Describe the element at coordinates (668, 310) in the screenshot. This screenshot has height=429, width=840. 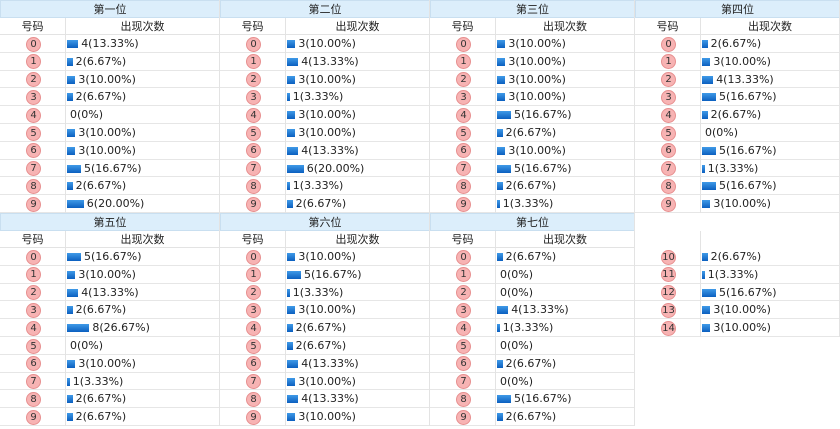
I see `number-ball: 13` at that location.